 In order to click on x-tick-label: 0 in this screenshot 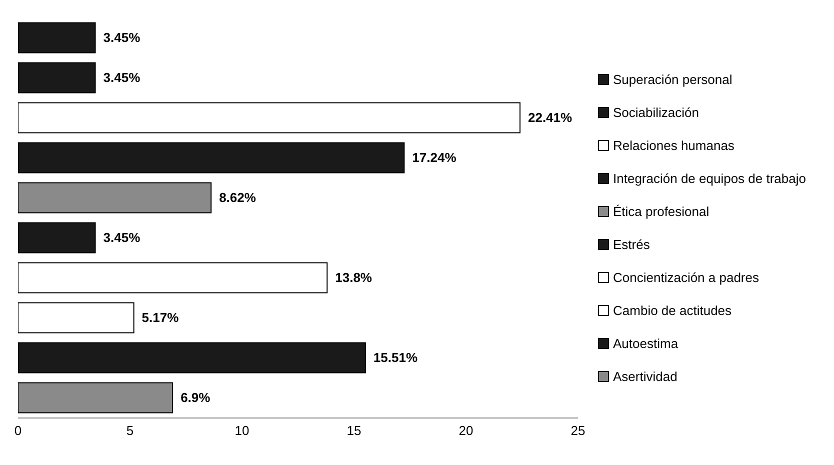, I will do `click(18, 430)`.